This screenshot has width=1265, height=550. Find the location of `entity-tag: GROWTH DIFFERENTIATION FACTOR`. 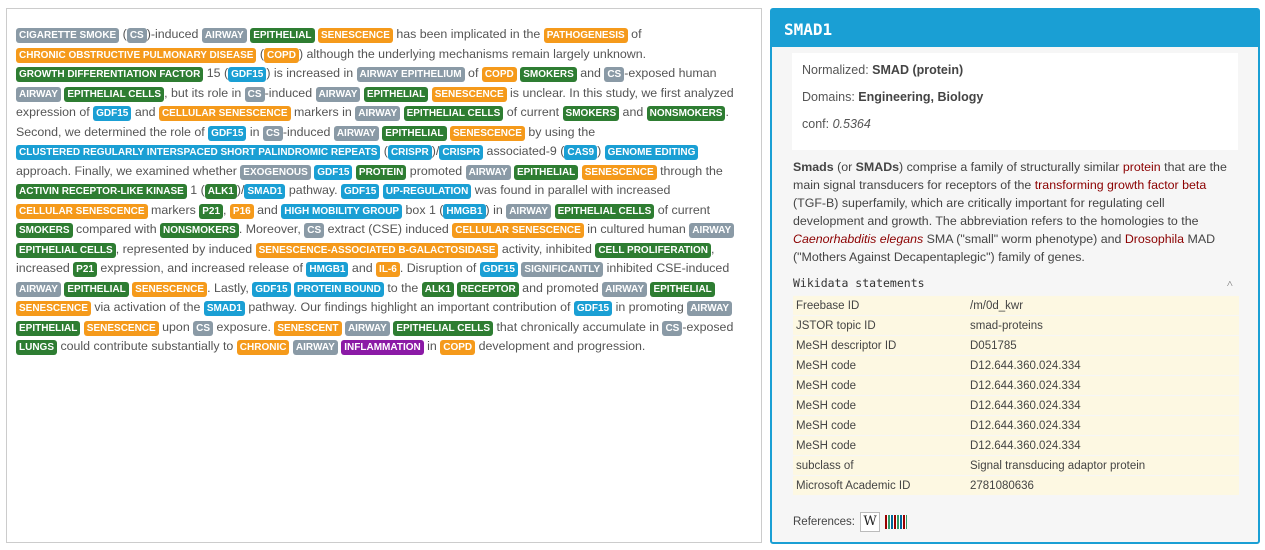

entity-tag: GROWTH DIFFERENTIATION FACTOR is located at coordinates (110, 74).